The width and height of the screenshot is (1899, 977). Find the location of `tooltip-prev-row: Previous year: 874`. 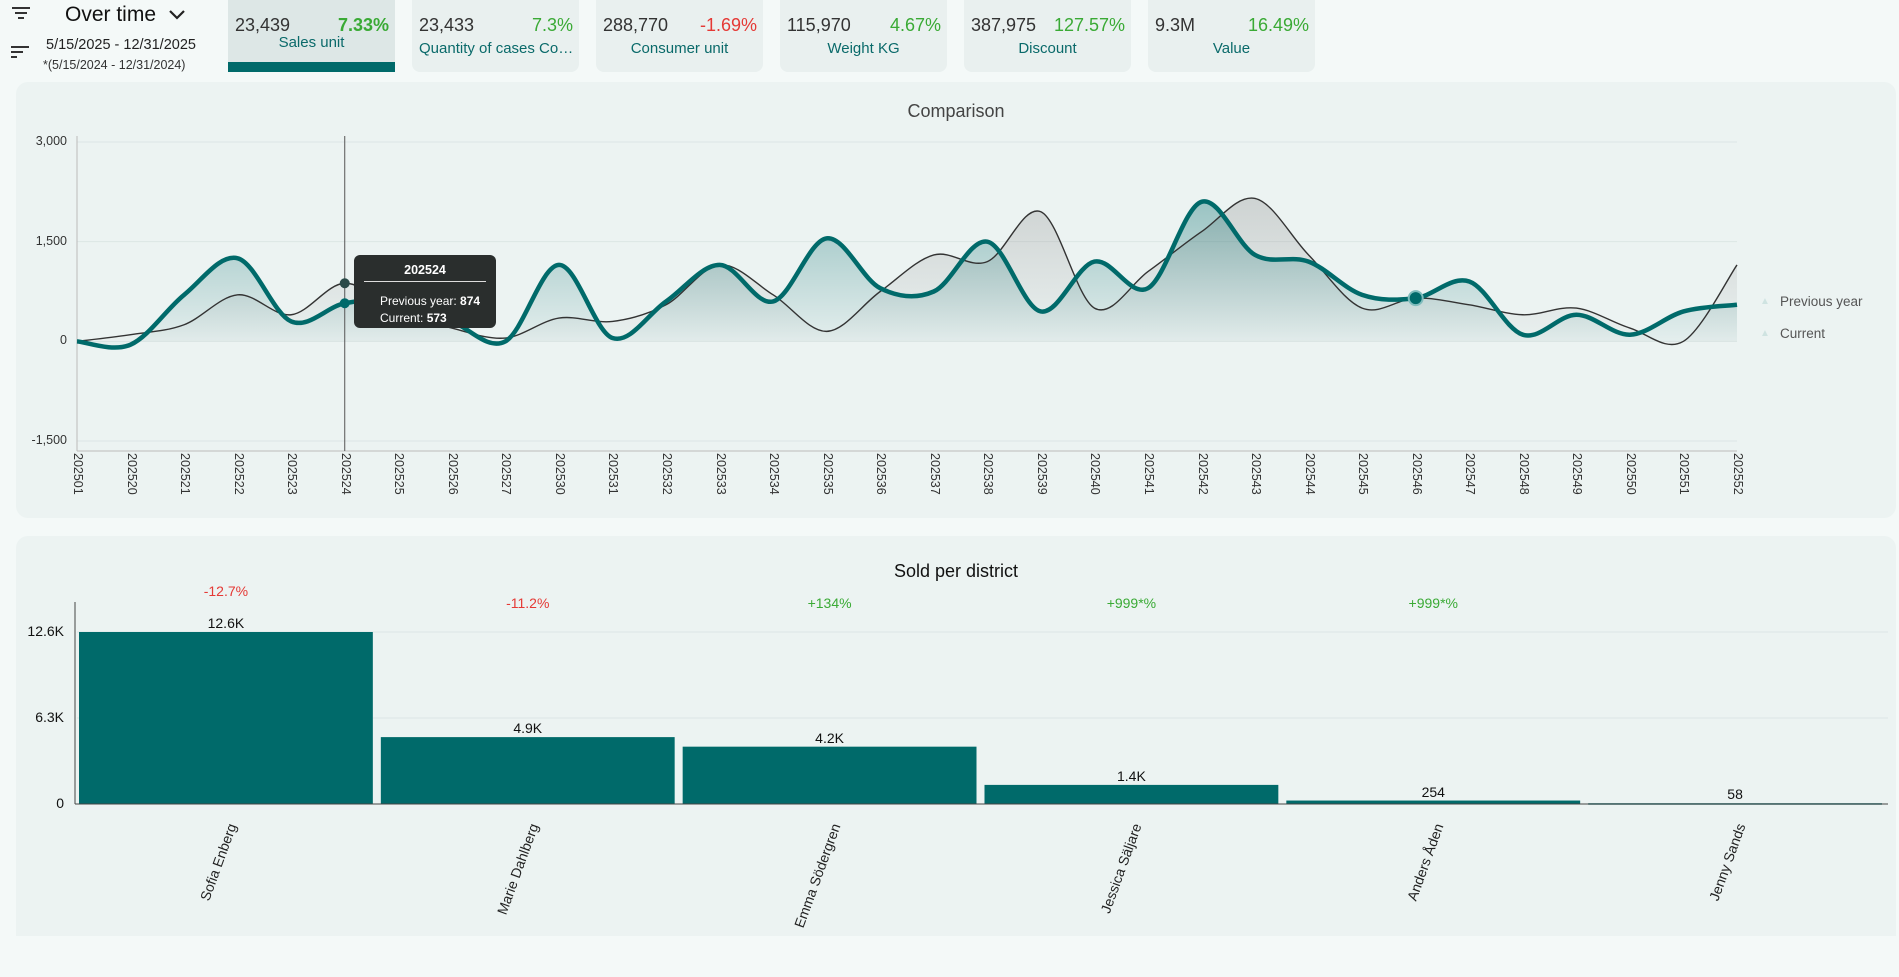

tooltip-prev-row: Previous year: 874 is located at coordinates (430, 301).